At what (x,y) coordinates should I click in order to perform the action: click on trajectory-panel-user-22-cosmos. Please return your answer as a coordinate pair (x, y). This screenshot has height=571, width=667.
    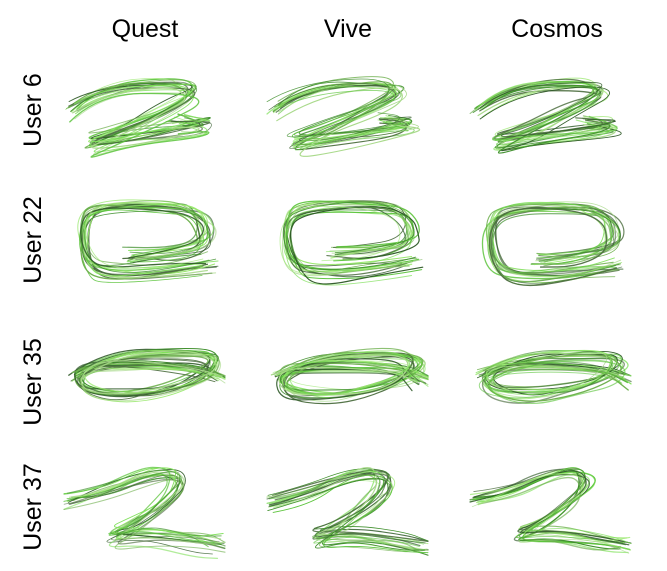
    Looking at the image, I should click on (553, 244).